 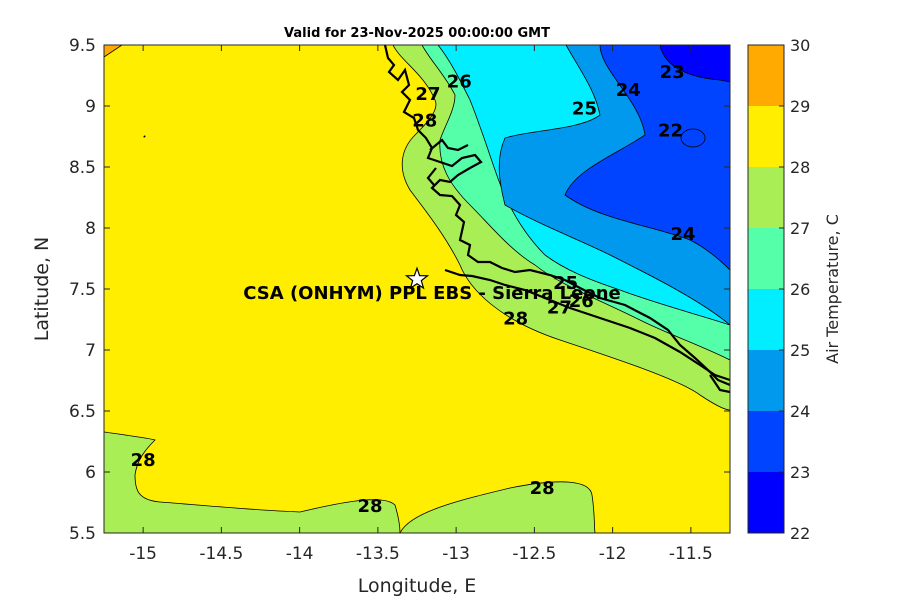 I want to click on colorbar-tick-label: 27, so click(x=800, y=228).